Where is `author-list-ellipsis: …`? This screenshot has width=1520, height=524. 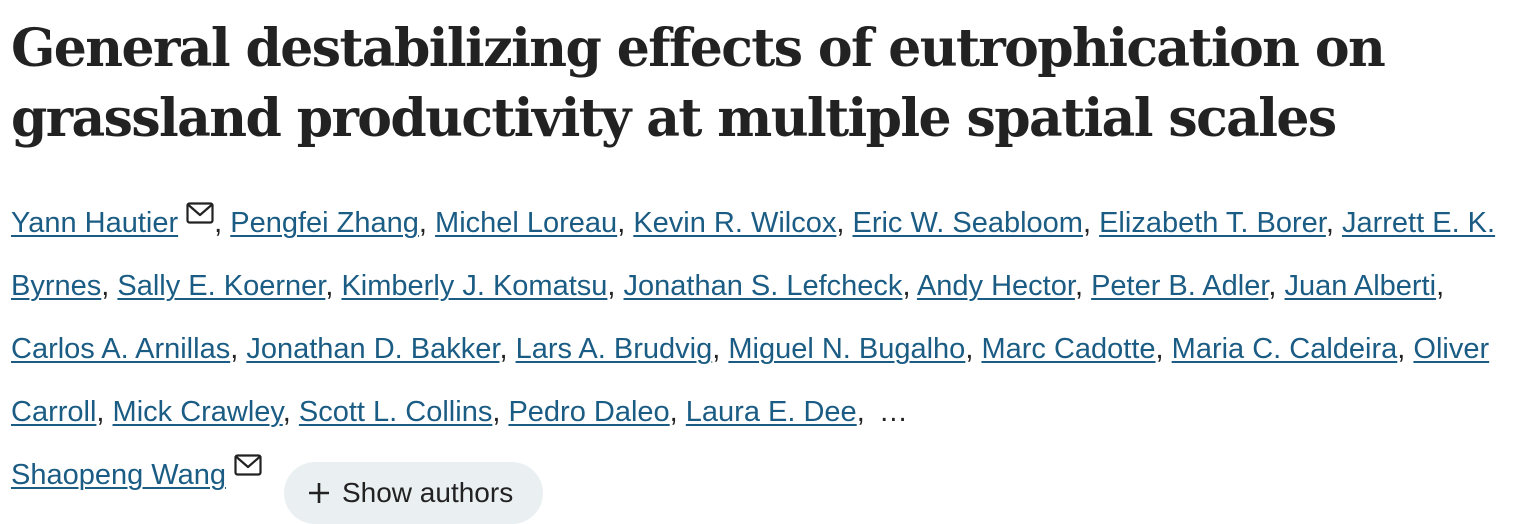 author-list-ellipsis: … is located at coordinates (893, 412).